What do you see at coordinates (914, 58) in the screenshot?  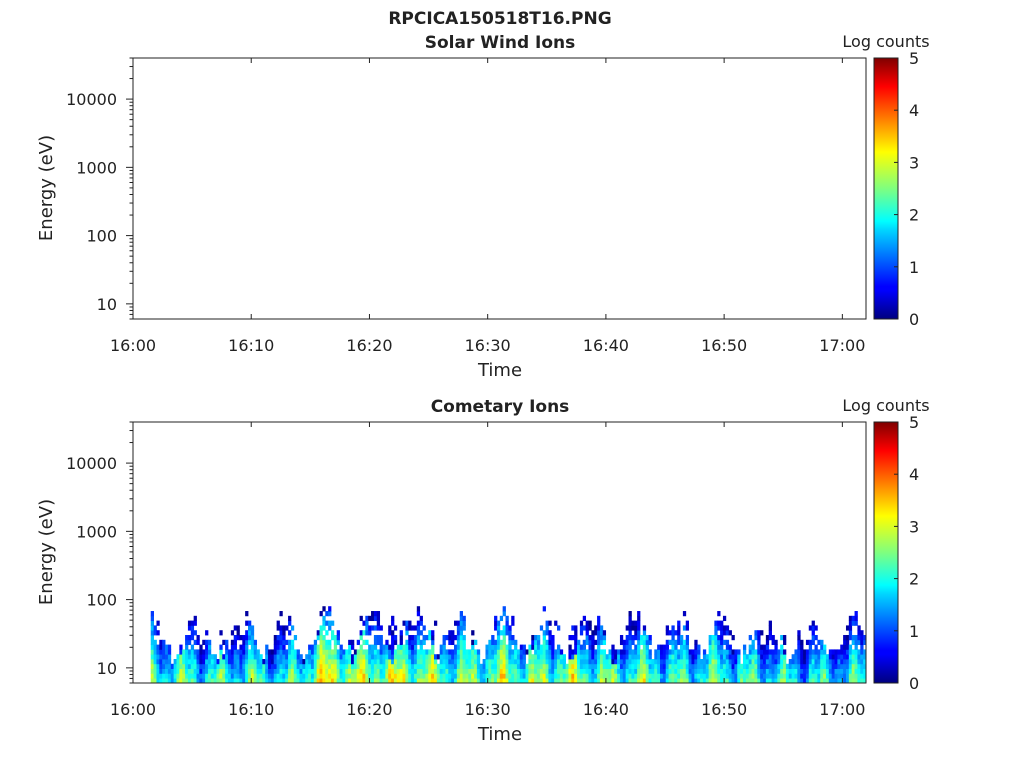 I see `colorbar-tick-label: 5` at bounding box center [914, 58].